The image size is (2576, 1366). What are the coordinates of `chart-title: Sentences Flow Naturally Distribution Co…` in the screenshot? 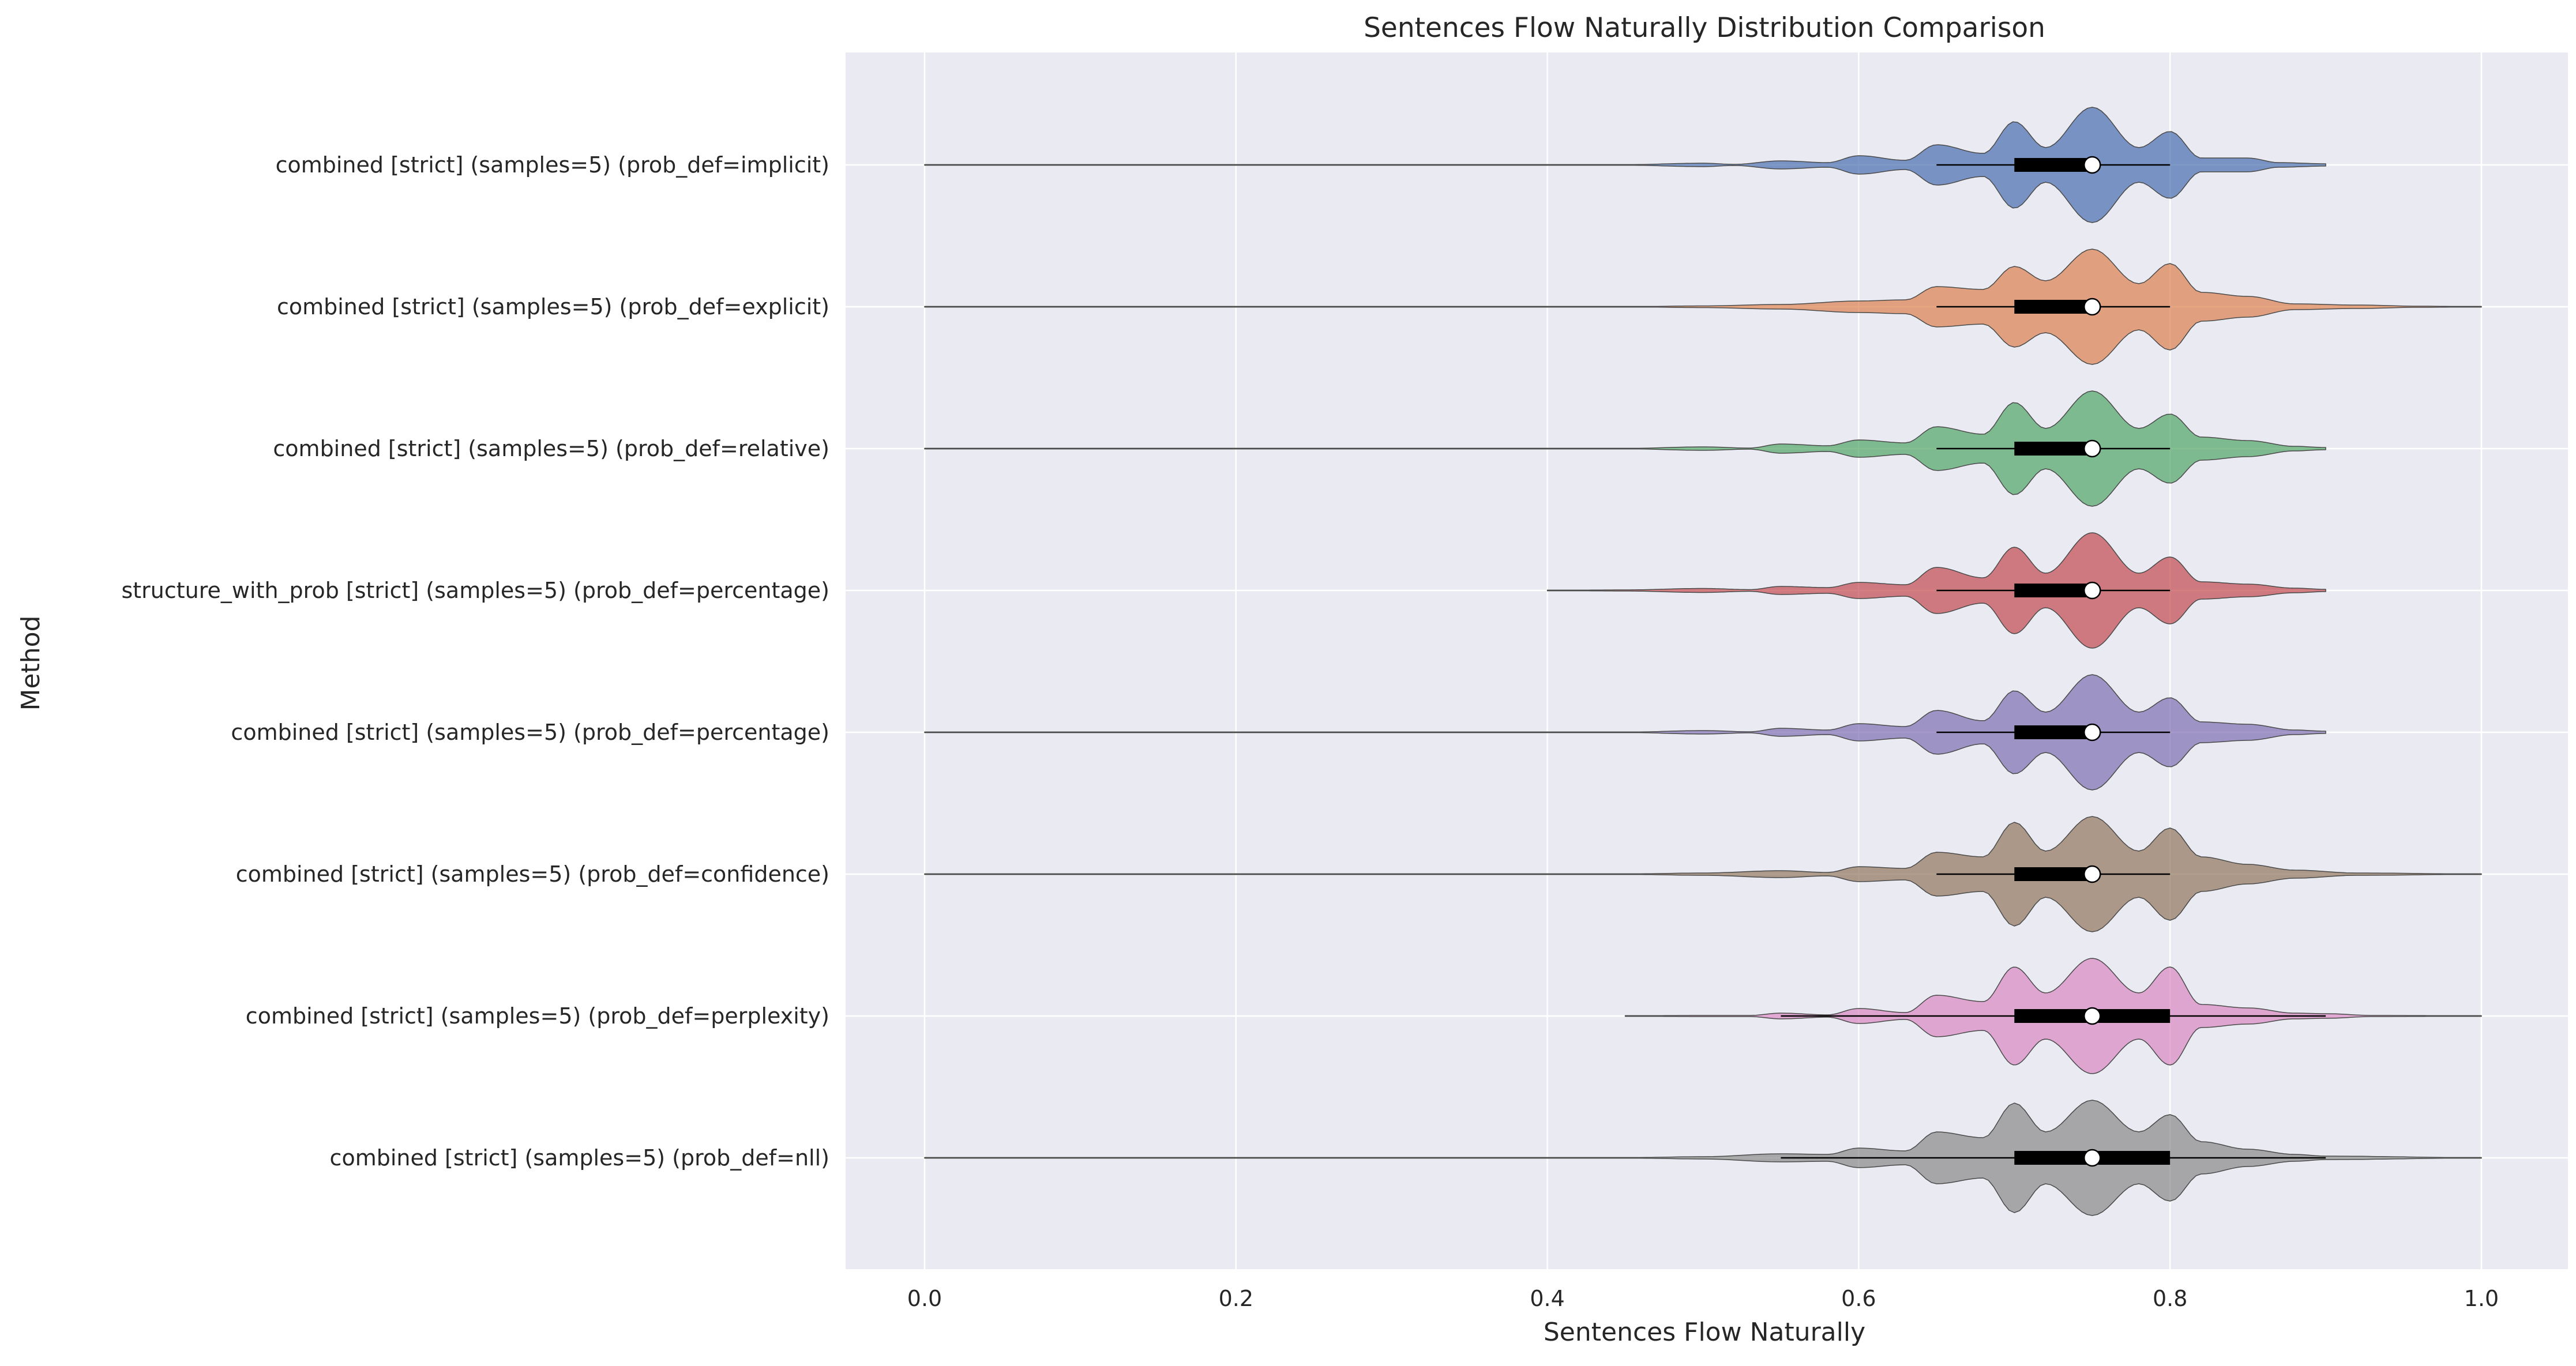 It's located at (1705, 28).